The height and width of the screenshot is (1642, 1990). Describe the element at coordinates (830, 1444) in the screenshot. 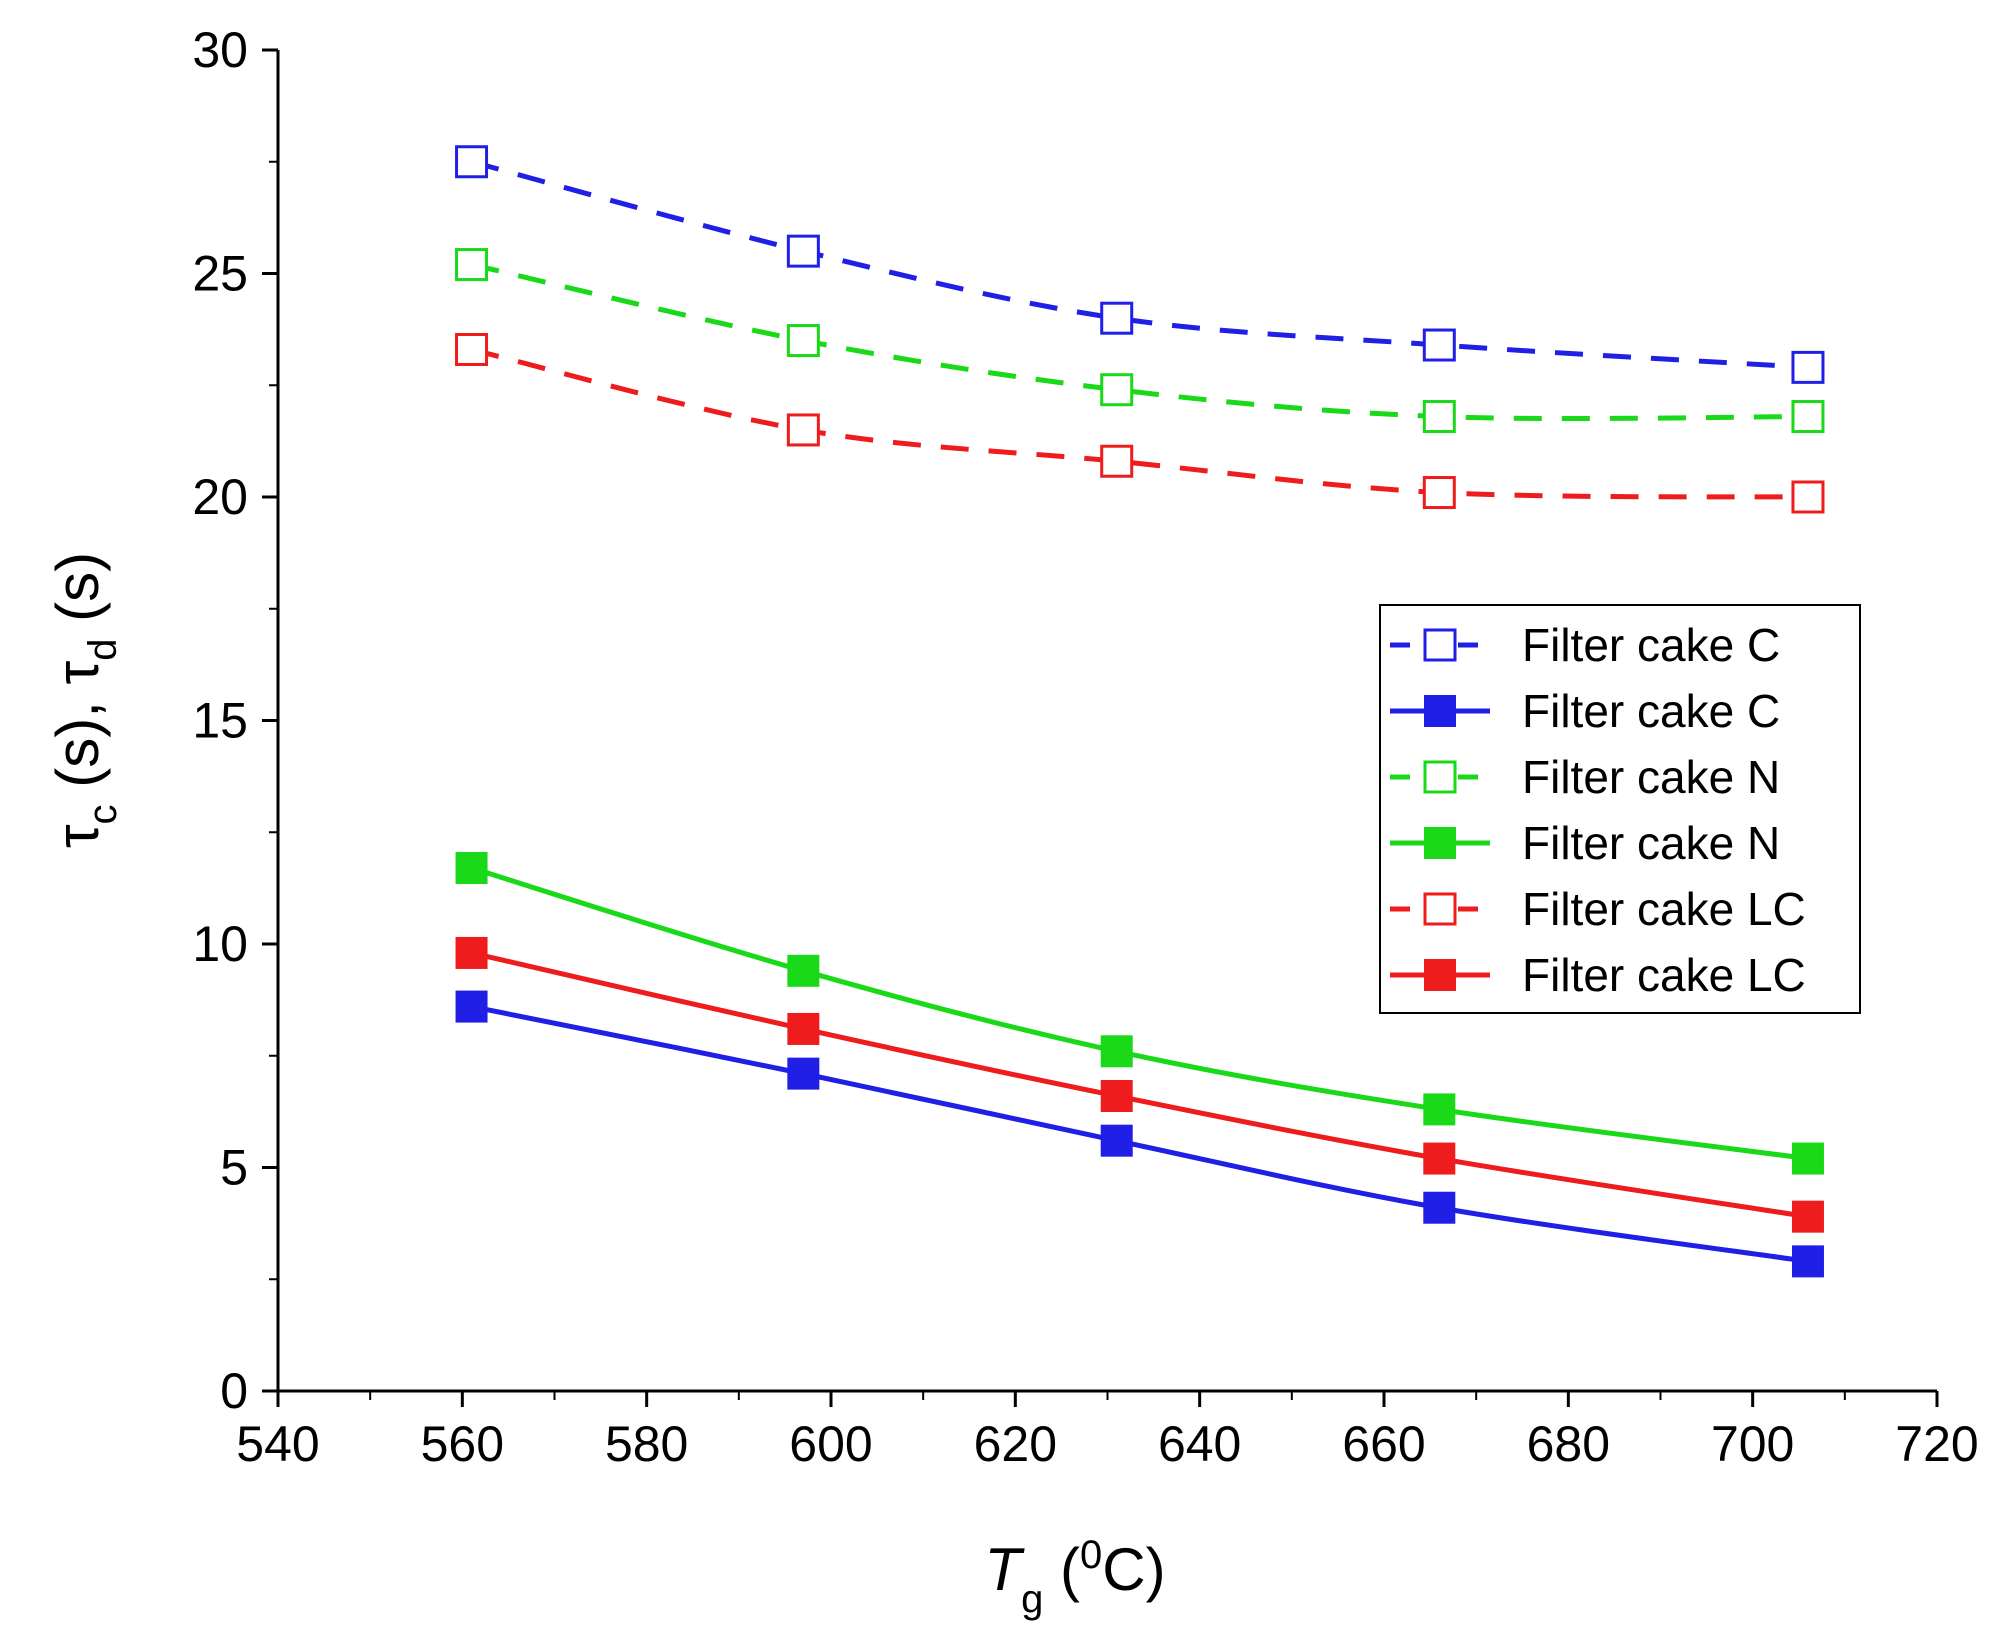

I see `x-tick-label: 600` at that location.